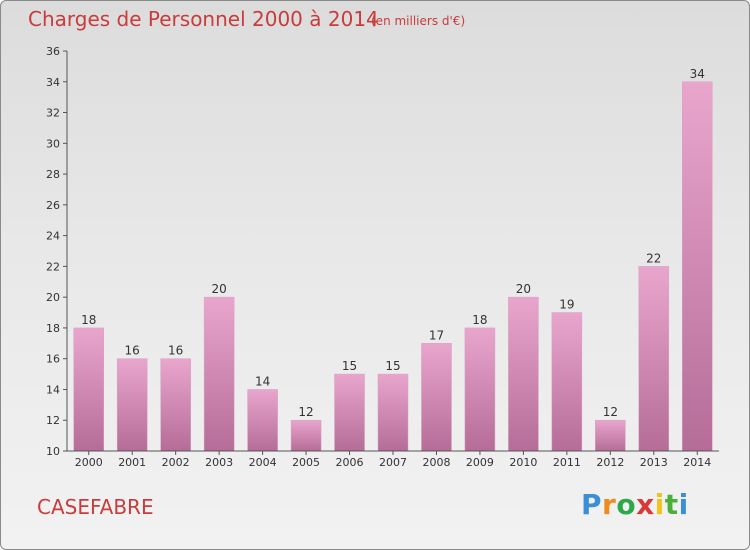 This screenshot has width=750, height=550. What do you see at coordinates (53, 389) in the screenshot?
I see `y-tick-label: 14` at bounding box center [53, 389].